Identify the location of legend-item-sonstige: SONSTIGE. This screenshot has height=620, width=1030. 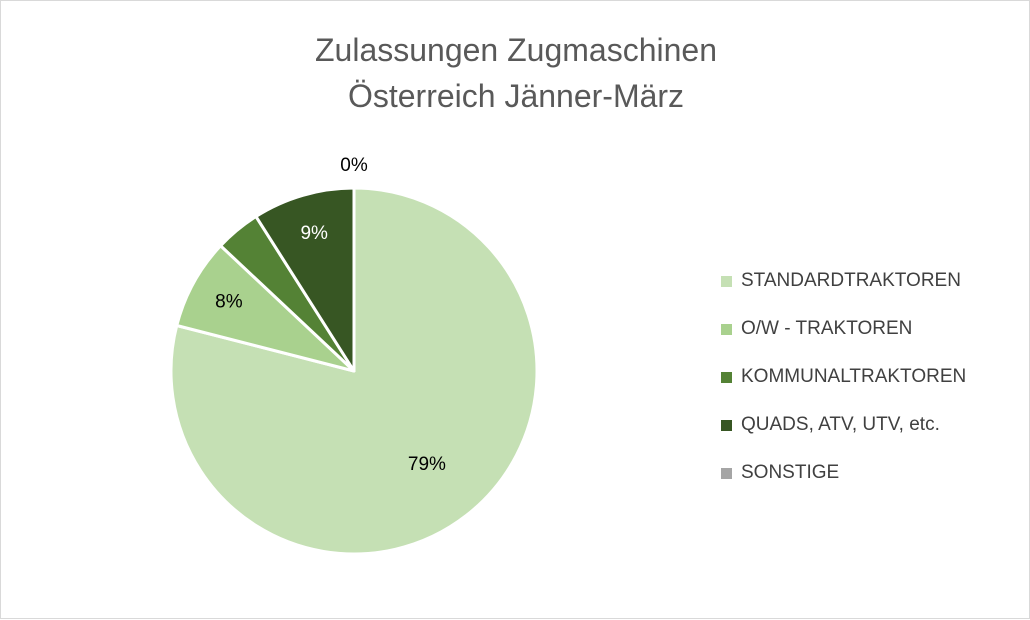
(843, 473).